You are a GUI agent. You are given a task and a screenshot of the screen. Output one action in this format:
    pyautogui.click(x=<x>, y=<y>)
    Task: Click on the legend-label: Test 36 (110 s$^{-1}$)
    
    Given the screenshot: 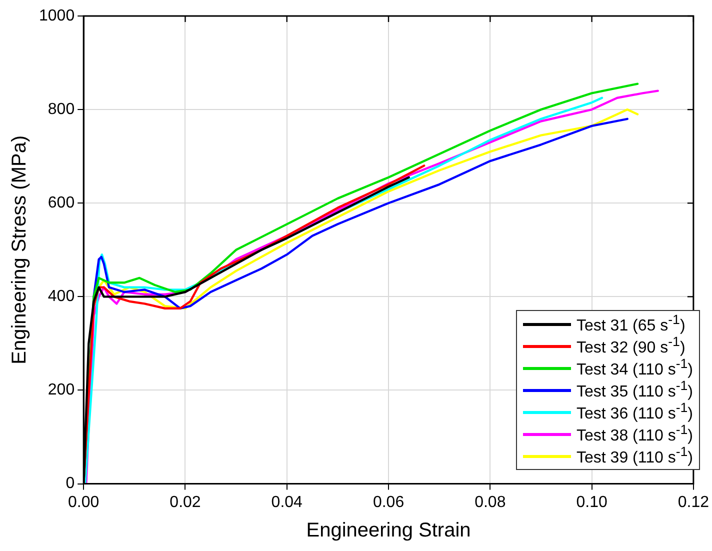 What is the action you would take?
    pyautogui.click(x=634, y=412)
    